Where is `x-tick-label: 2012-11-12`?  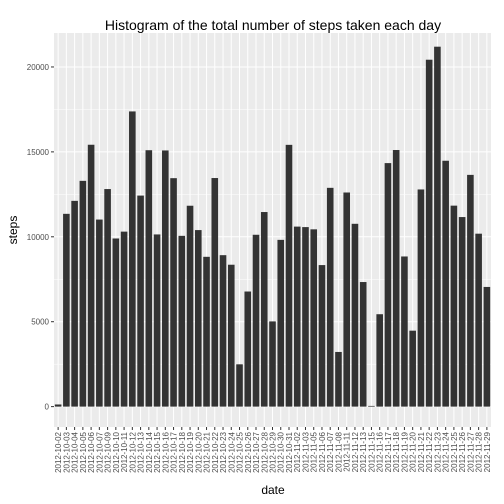 x-tick-label: 2012-11-12 is located at coordinates (355, 451).